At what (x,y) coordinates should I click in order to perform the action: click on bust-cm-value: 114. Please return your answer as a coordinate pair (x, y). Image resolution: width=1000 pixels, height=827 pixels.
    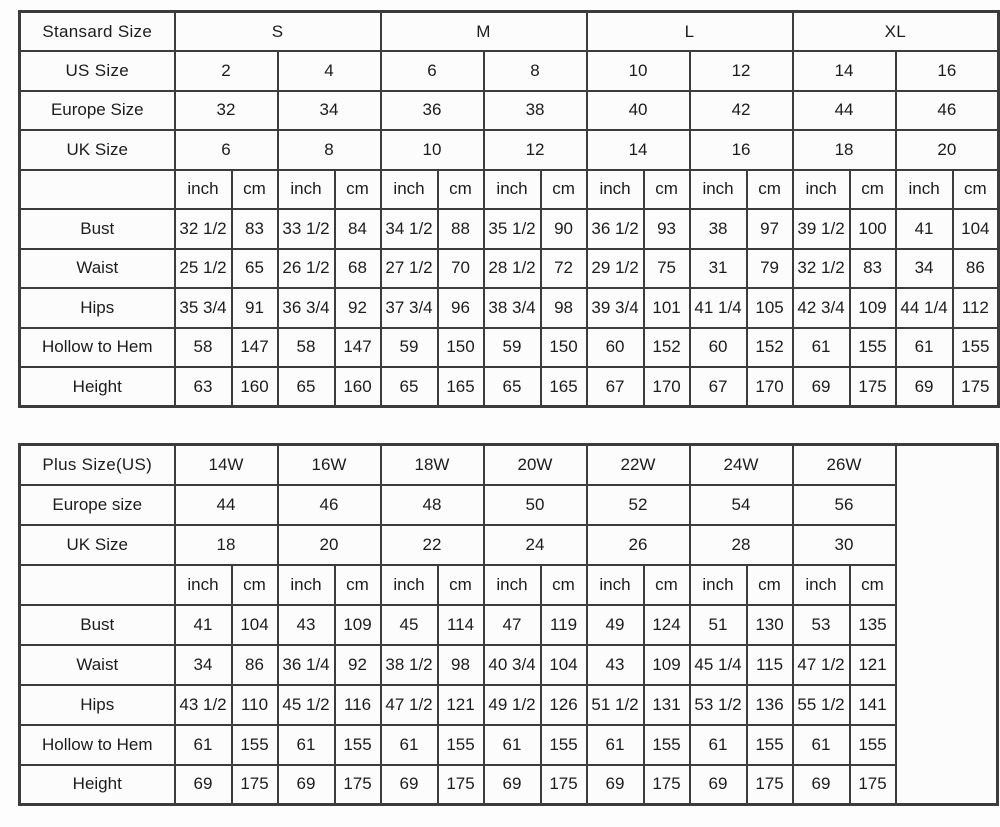
    Looking at the image, I should click on (460, 624).